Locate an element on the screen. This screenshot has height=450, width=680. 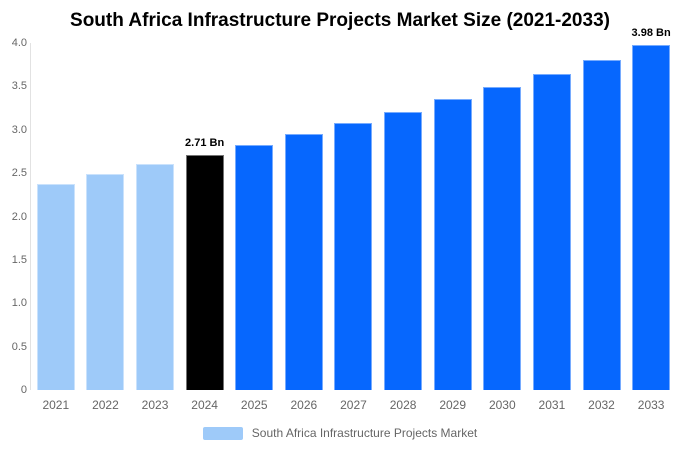
bar-2032 is located at coordinates (601, 225).